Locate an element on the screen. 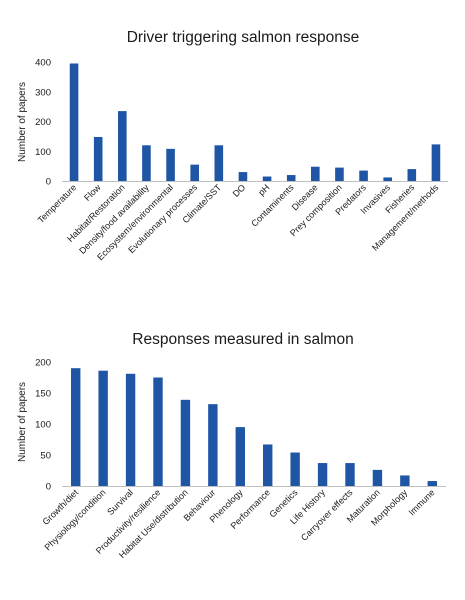  y-ticks: 0 100 200 300 400 is located at coordinates (43, 123).